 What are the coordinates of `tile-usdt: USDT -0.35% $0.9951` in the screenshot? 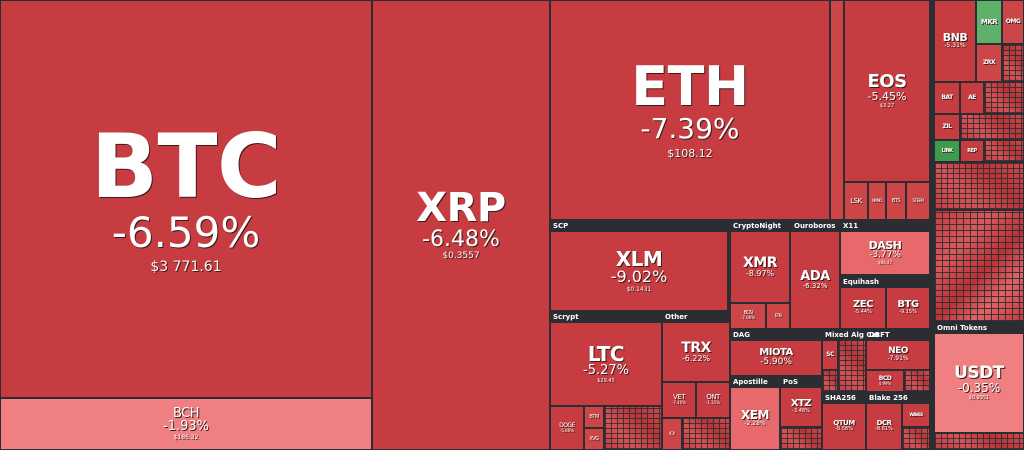 It's located at (979, 383).